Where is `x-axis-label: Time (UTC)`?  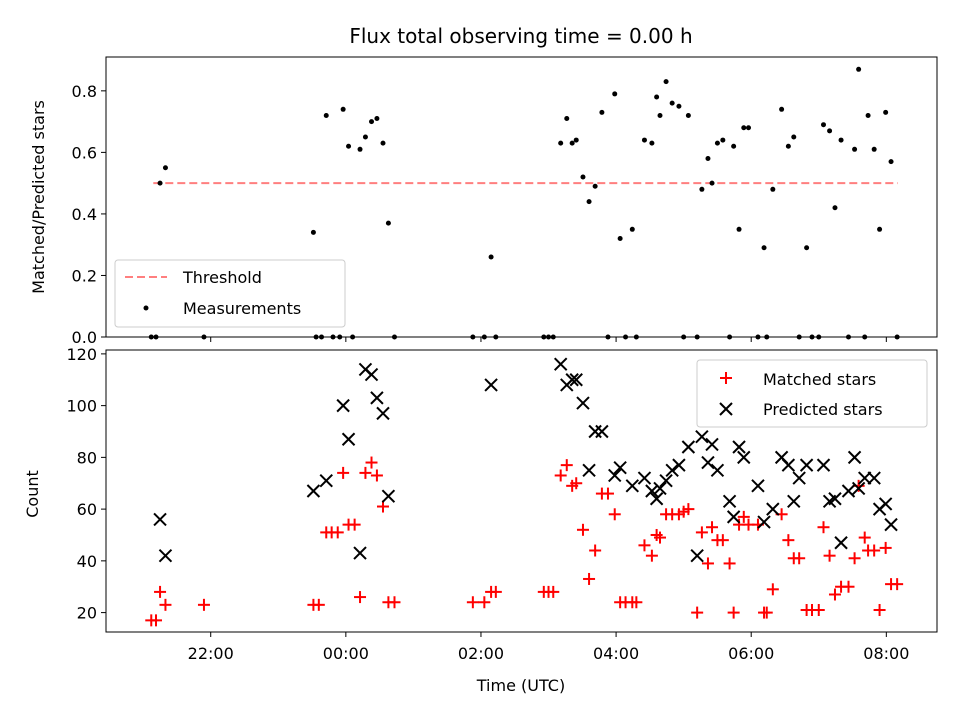 x-axis-label: Time (UTC) is located at coordinates (520, 685).